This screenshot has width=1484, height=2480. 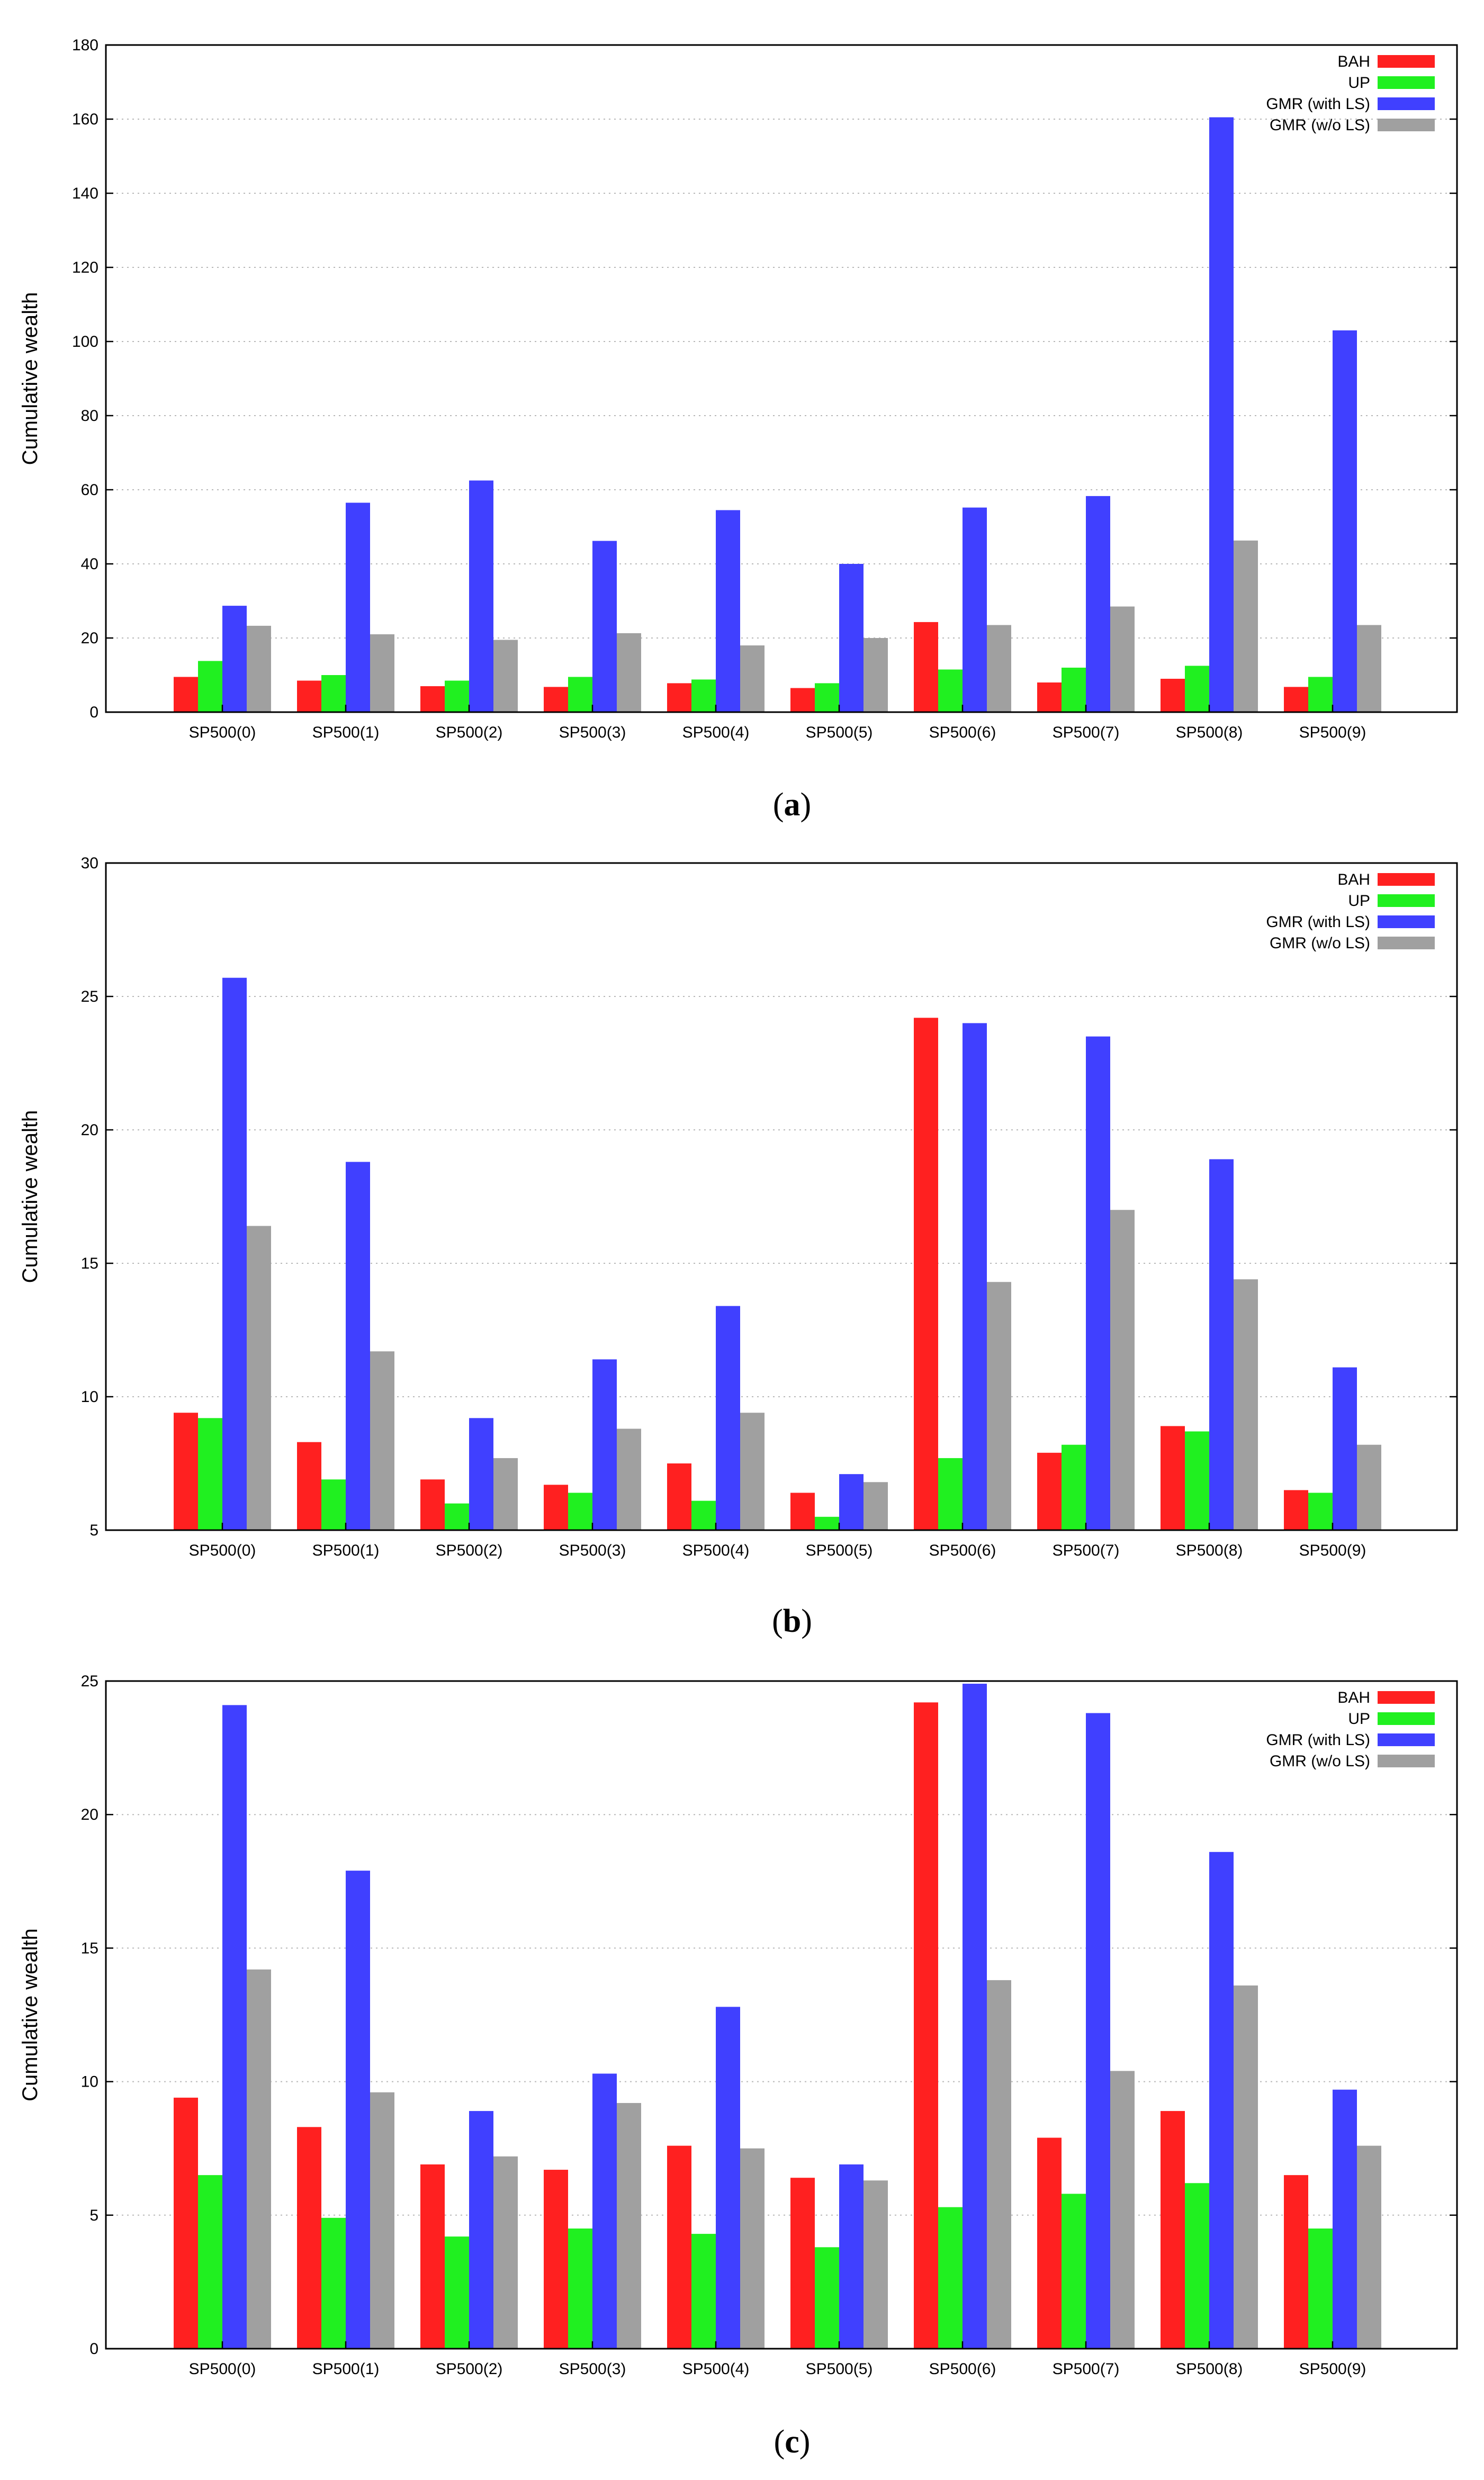 What do you see at coordinates (89, 564) in the screenshot?
I see `y-tick-label: 40` at bounding box center [89, 564].